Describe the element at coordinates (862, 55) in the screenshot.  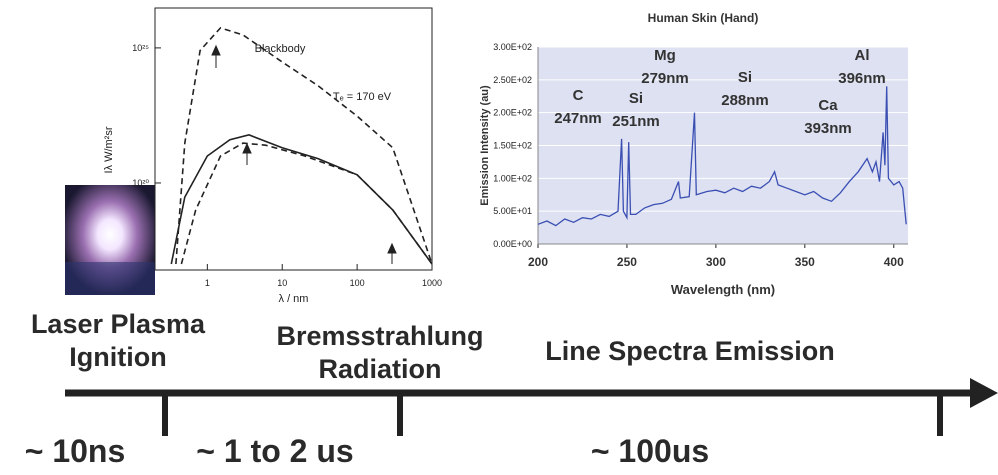
I see `peak-label: Al` at that location.